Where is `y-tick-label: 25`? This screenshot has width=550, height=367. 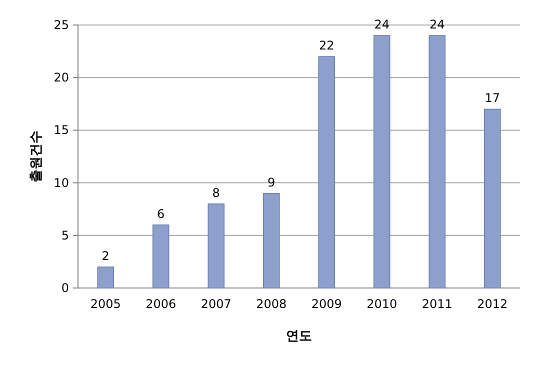
y-tick-label: 25 is located at coordinates (61, 25).